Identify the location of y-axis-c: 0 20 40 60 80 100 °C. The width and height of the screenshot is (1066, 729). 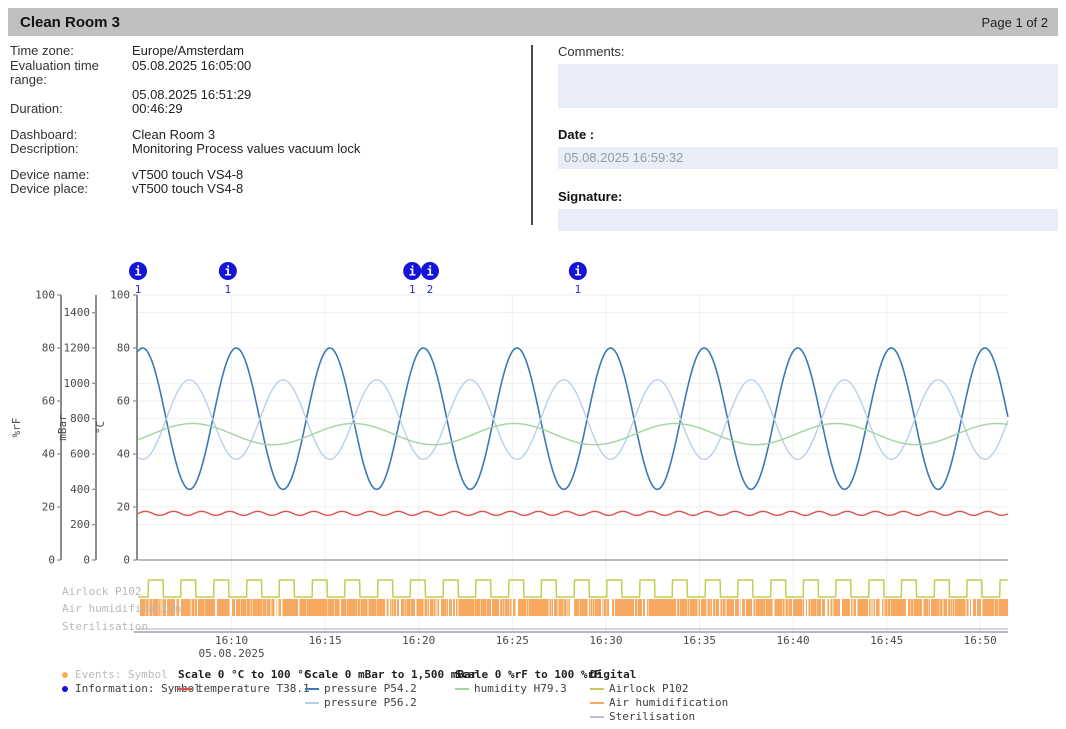
(116, 428).